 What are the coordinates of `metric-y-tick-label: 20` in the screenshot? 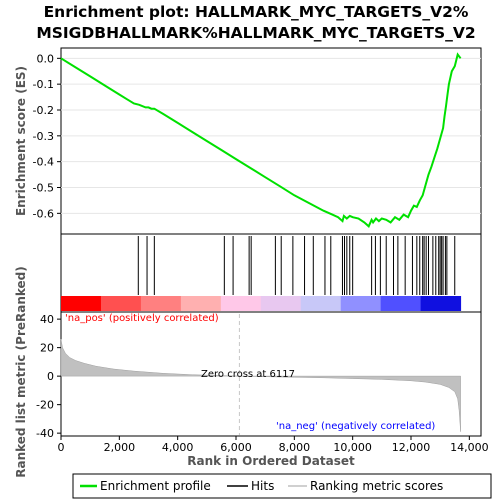 It's located at (47, 348).